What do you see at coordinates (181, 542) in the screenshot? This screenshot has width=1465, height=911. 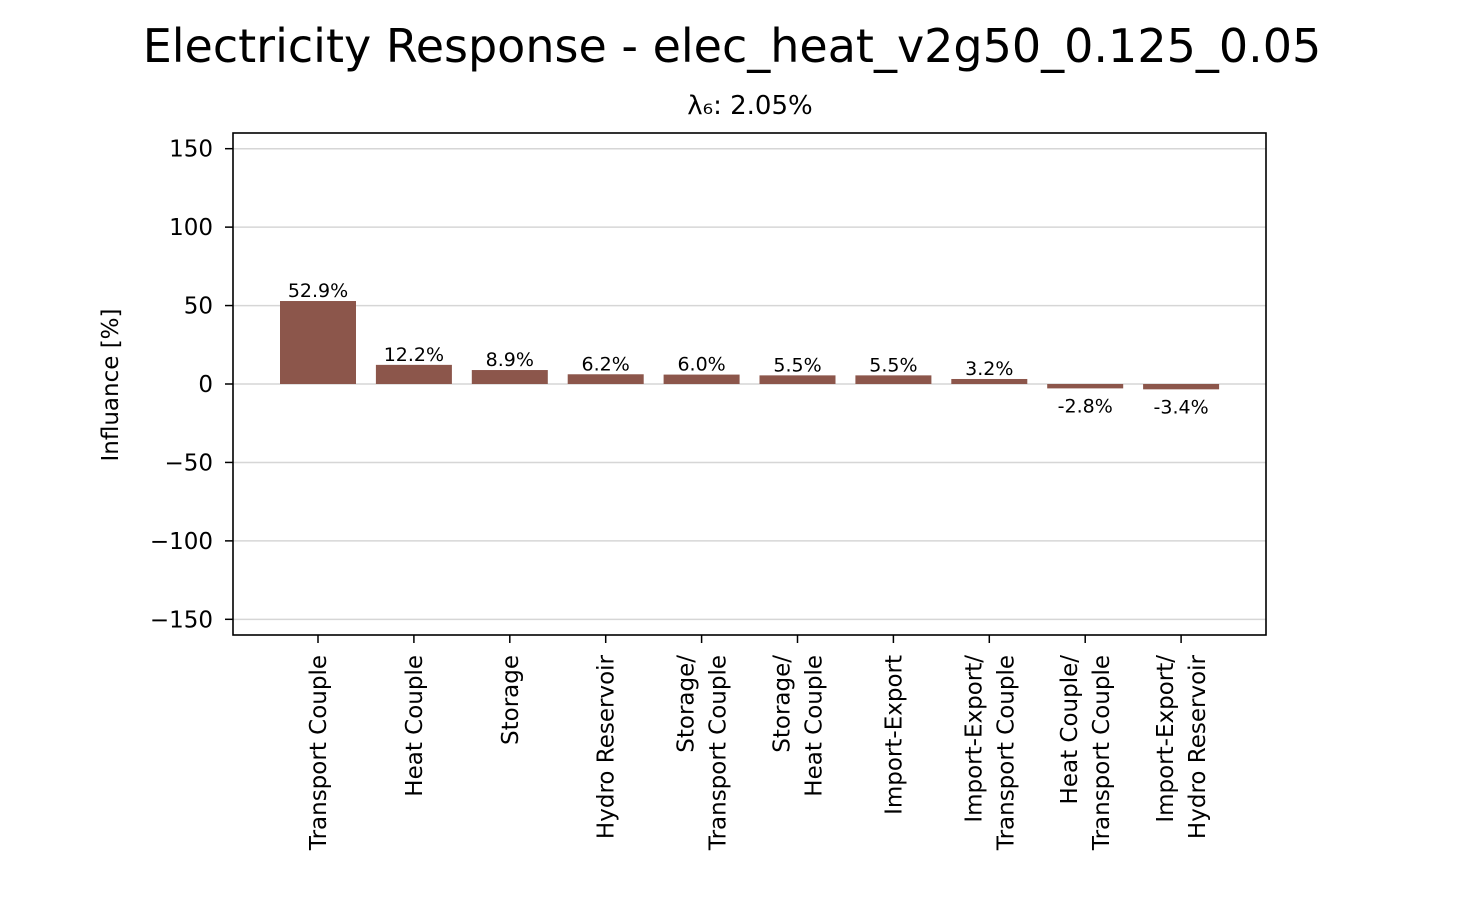 I see `y-tick-label: −100` at bounding box center [181, 542].